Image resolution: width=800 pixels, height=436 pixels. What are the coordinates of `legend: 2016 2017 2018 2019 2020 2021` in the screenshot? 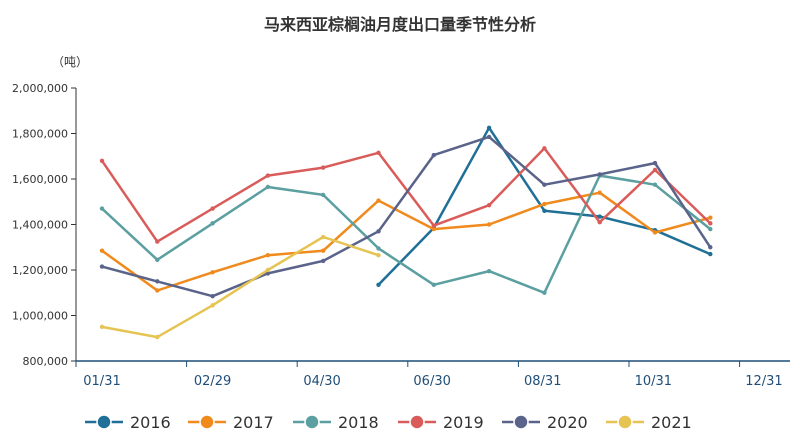 It's located at (388, 422).